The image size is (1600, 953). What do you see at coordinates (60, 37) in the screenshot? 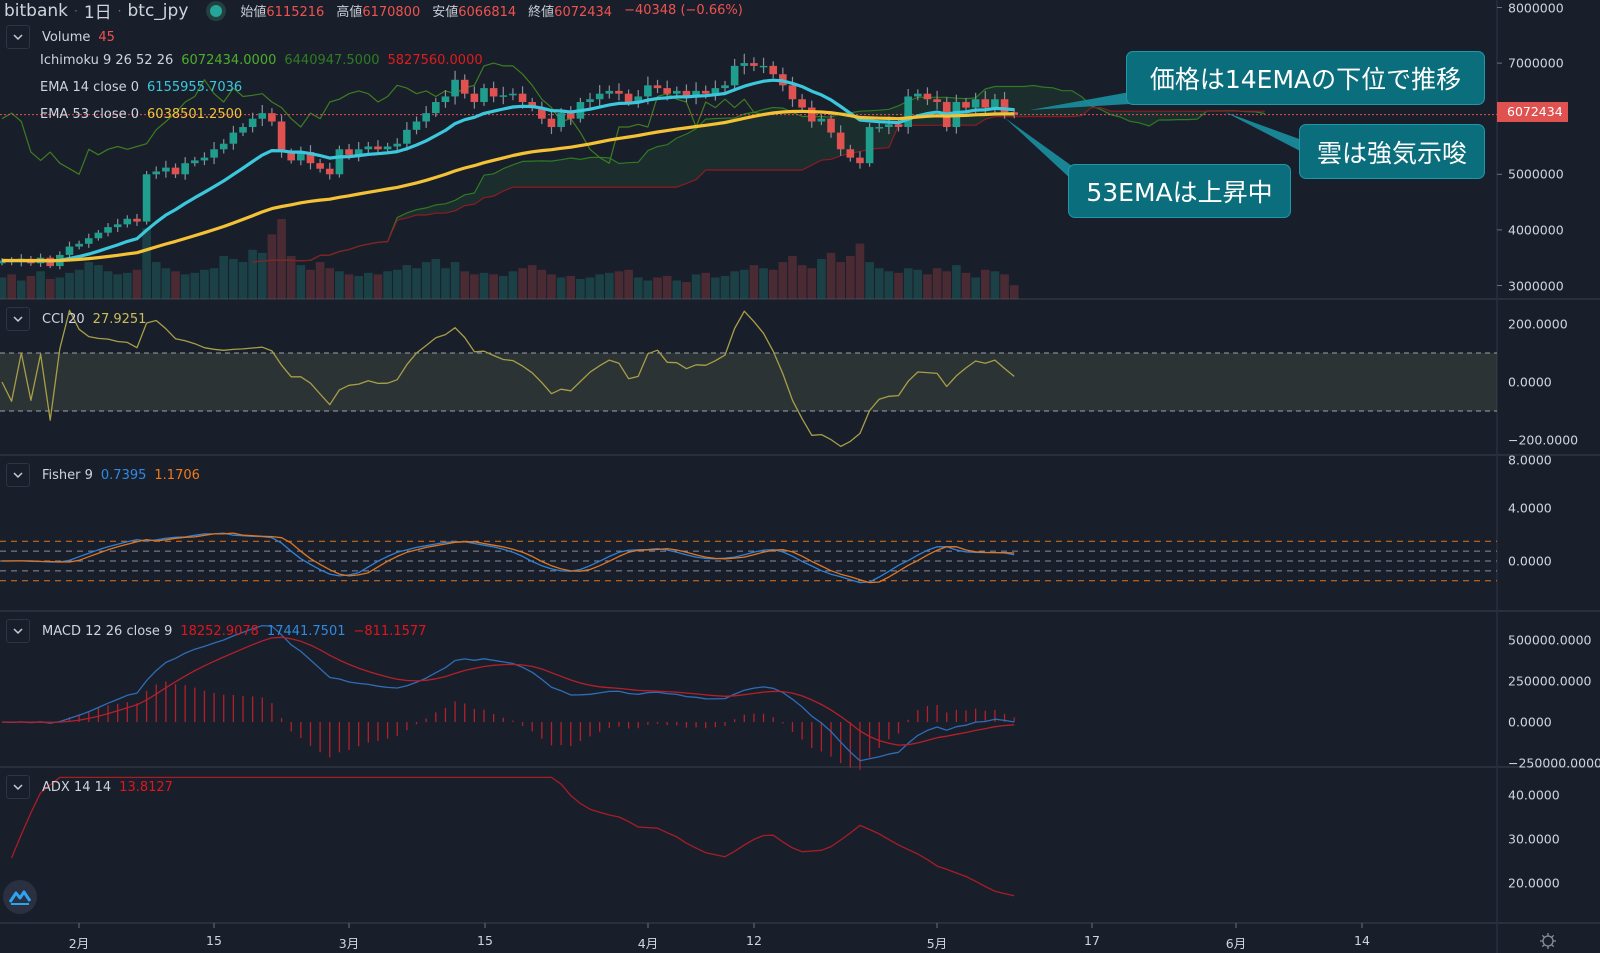
I see `legend-volume: Volume 45` at bounding box center [60, 37].